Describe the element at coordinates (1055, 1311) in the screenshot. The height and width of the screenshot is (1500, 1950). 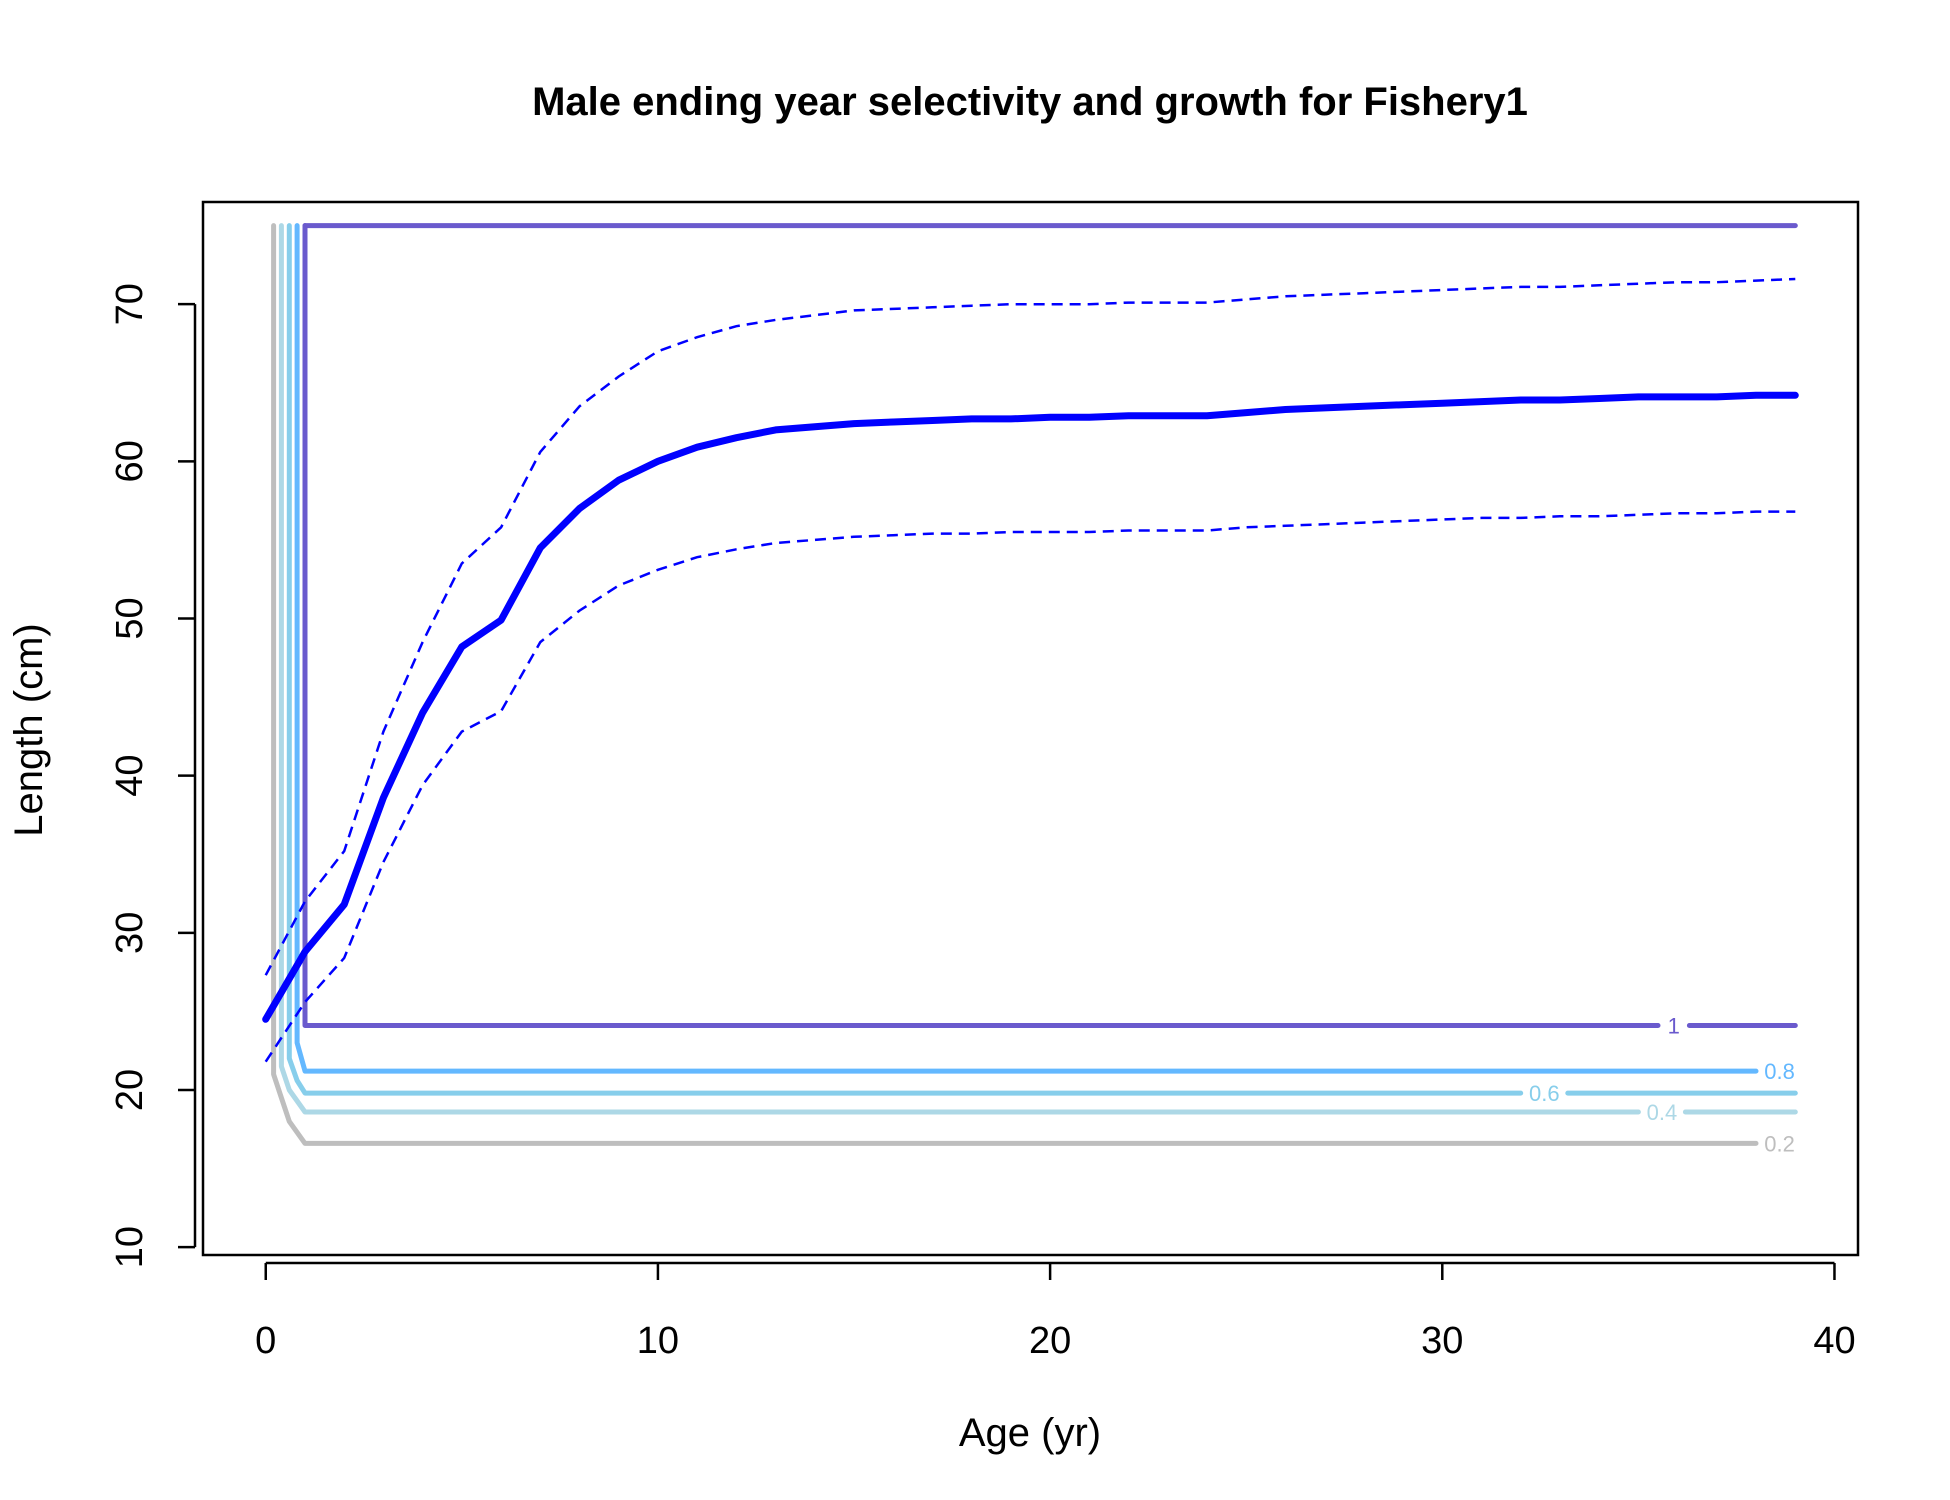
I see `x-axis: 0 10 20 30 40` at that location.